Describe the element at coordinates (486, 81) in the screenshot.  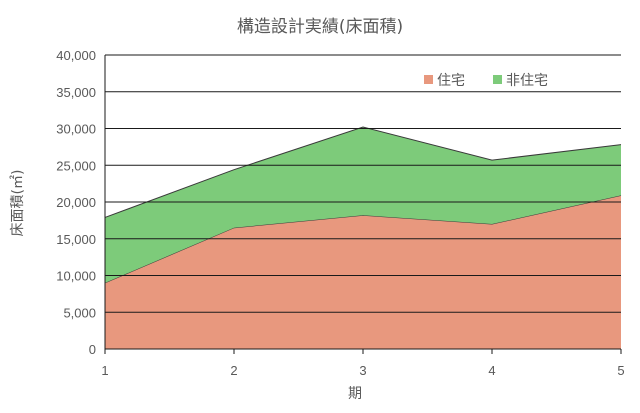
I see `legend: 住宅 非住宅` at that location.